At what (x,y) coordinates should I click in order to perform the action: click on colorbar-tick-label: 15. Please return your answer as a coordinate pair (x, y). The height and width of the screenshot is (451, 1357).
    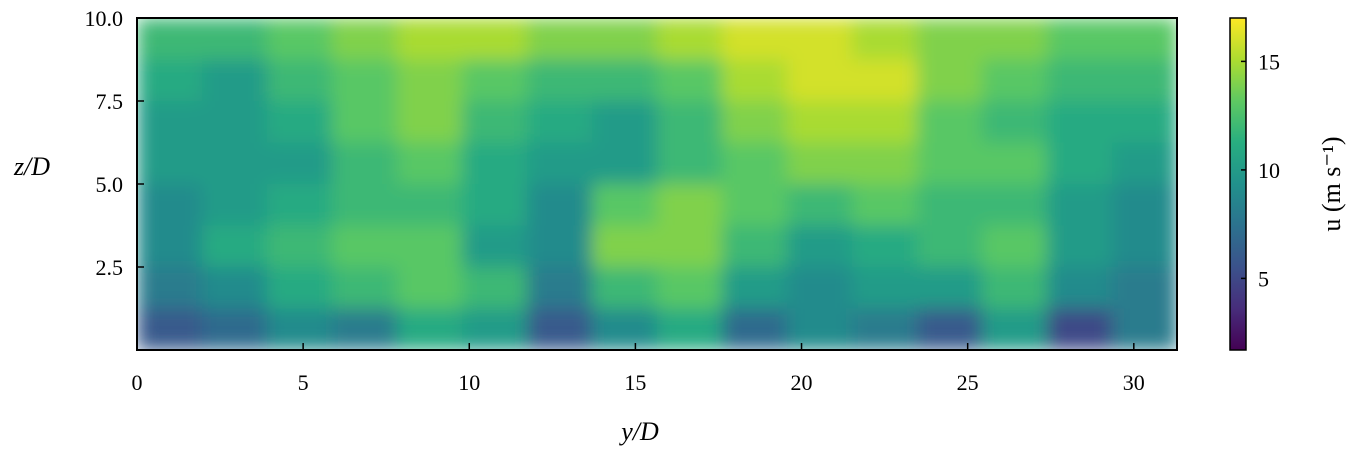
    Looking at the image, I should click on (1269, 61).